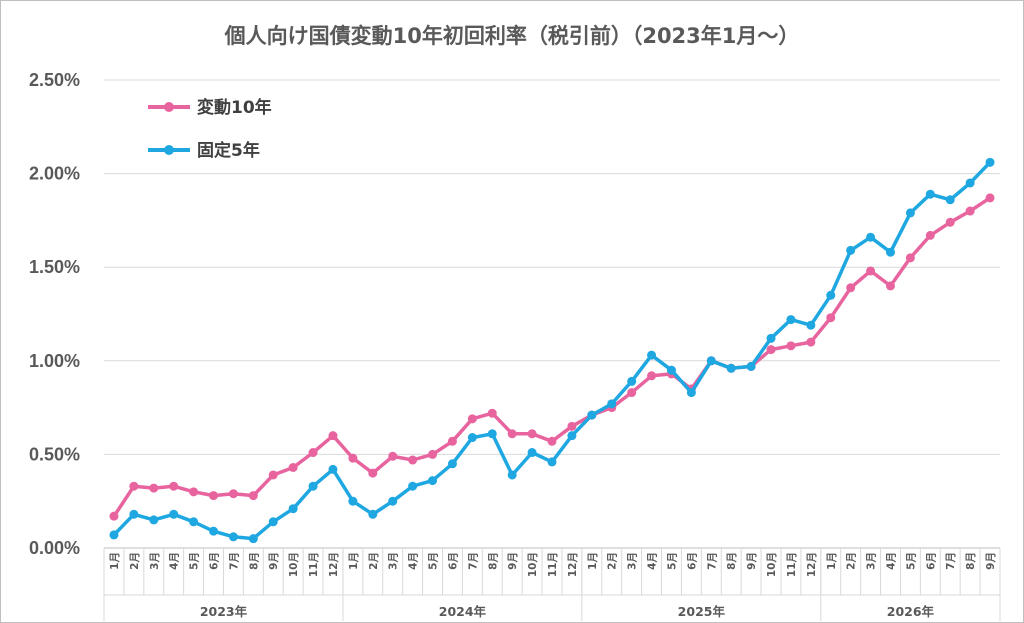  Describe the element at coordinates (54, 454) in the screenshot. I see `y-tick-label: 0.50%` at that location.